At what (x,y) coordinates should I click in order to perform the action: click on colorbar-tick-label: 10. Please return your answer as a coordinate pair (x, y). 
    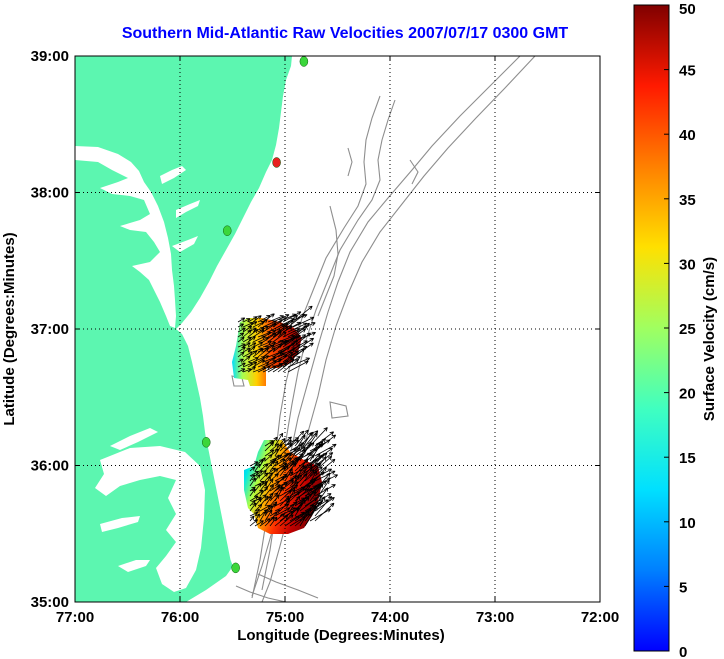
    Looking at the image, I should click on (687, 523).